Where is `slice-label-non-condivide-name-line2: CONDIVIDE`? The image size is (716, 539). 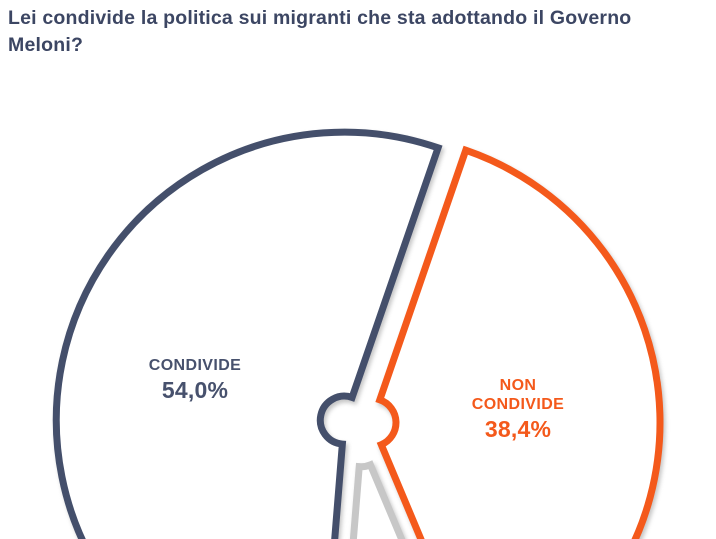 slice-label-non-condivide-name-line2: CONDIVIDE is located at coordinates (518, 404).